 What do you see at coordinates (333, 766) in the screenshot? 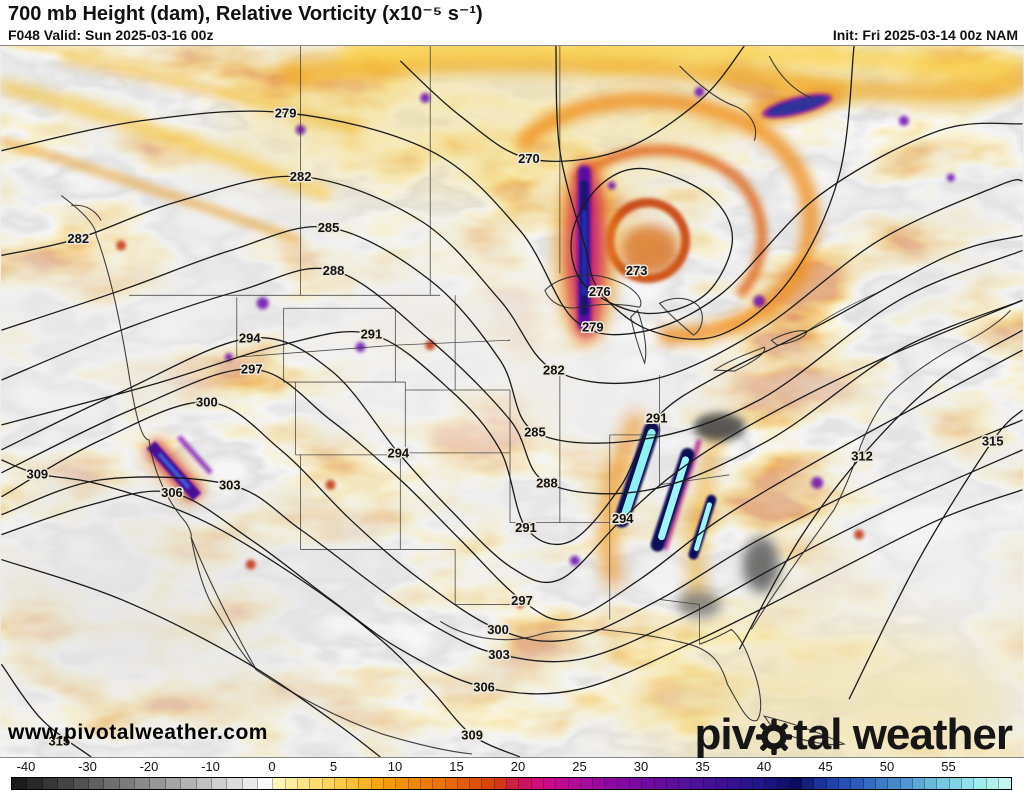
I see `colorbar-tick-label: 5` at bounding box center [333, 766].